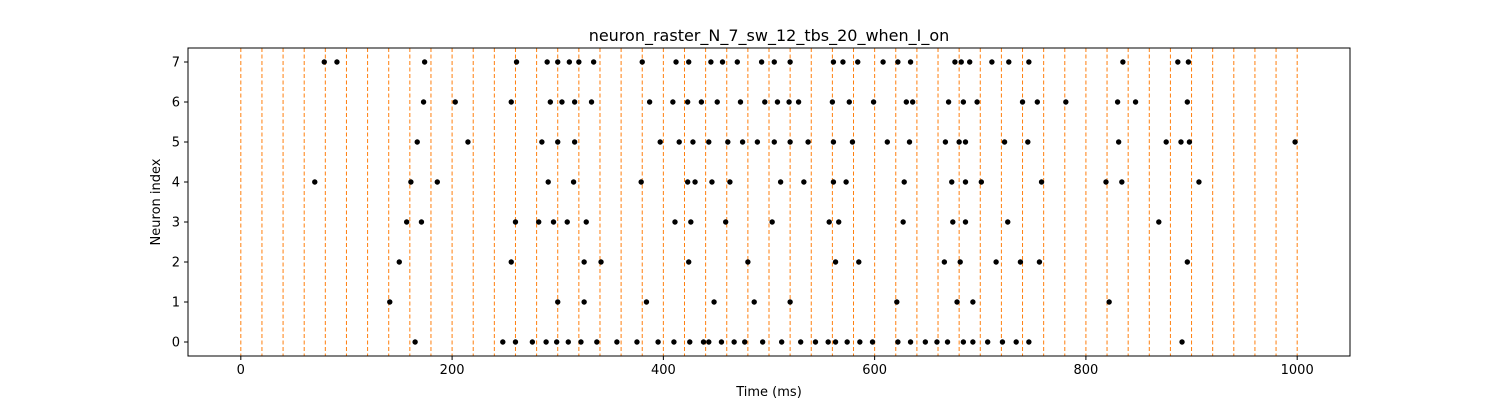 Image resolution: width=1500 pixels, height=404 pixels. What do you see at coordinates (176, 303) in the screenshot?
I see `y-tick-label: 1` at bounding box center [176, 303].